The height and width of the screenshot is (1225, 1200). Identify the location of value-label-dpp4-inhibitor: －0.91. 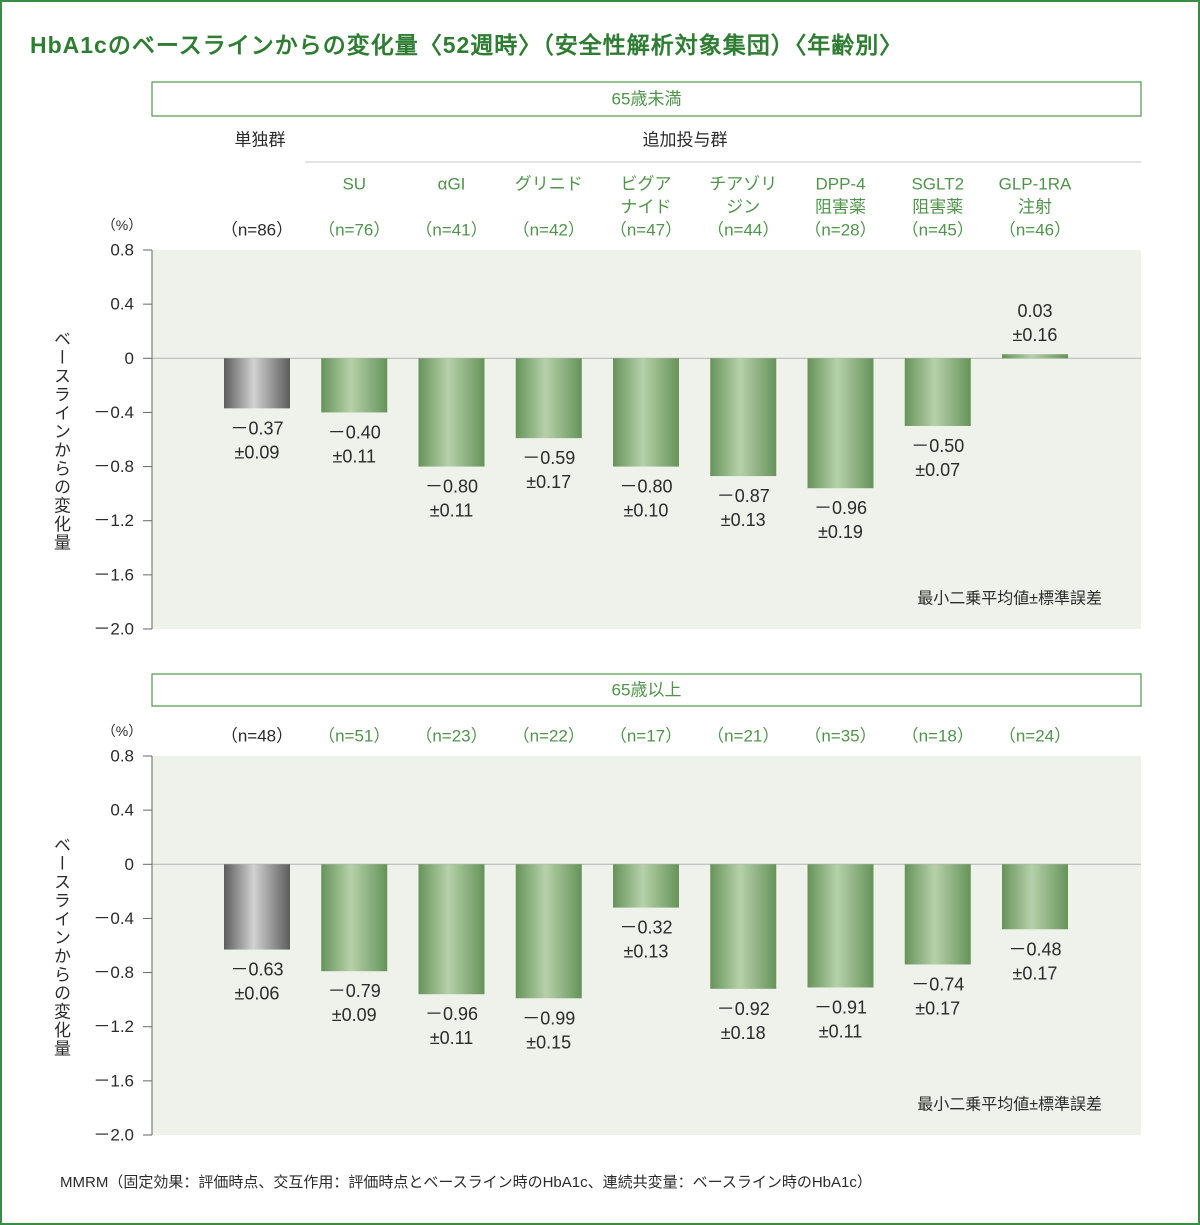
(840, 1007).